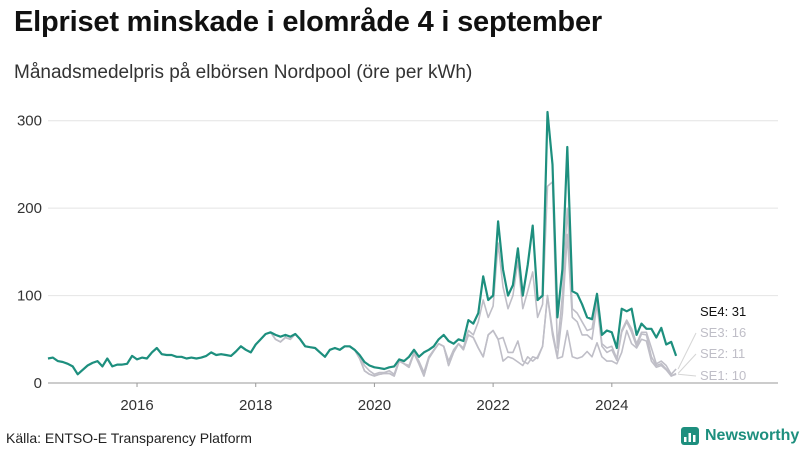 The width and height of the screenshot is (800, 450). Describe the element at coordinates (722, 353) in the screenshot. I see `end-label-se2: SE2: 11` at that location.